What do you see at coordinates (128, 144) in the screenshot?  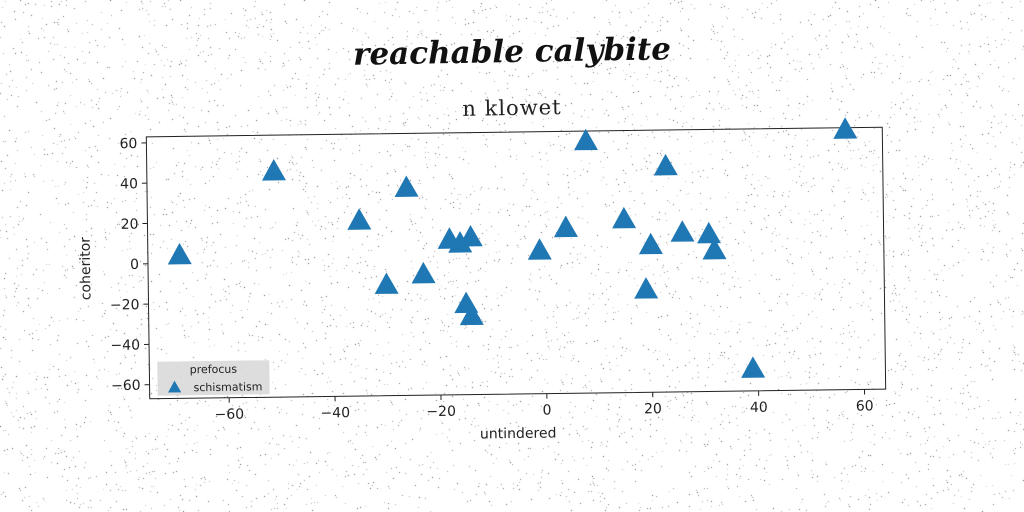 I see `y-tick-label: 60` at bounding box center [128, 144].